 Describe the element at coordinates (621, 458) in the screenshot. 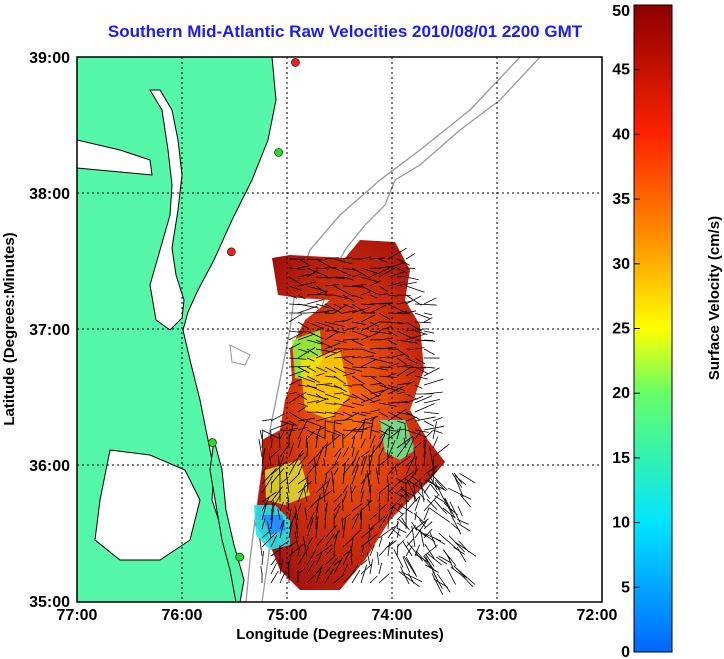

I see `colorbar-tick-label: 15` at that location.